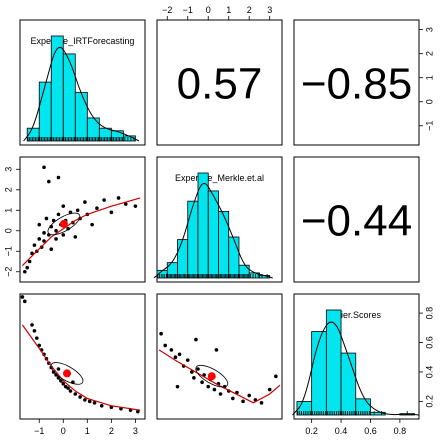 The width and height of the screenshot is (440, 440). Describe the element at coordinates (356, 84) in the screenshot. I see `correlation-value: −0.85` at that location.